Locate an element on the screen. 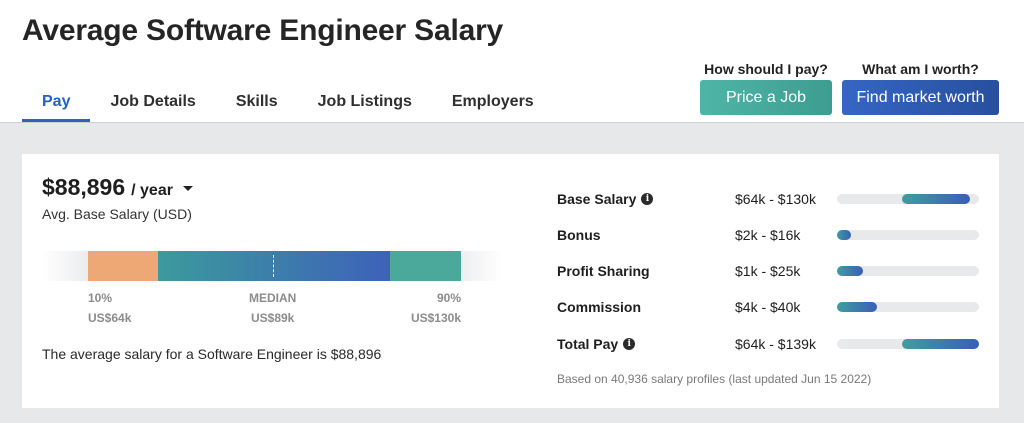 Image resolution: width=1024 pixels, height=423 pixels. comp-range: $64k - $130k is located at coordinates (775, 199).